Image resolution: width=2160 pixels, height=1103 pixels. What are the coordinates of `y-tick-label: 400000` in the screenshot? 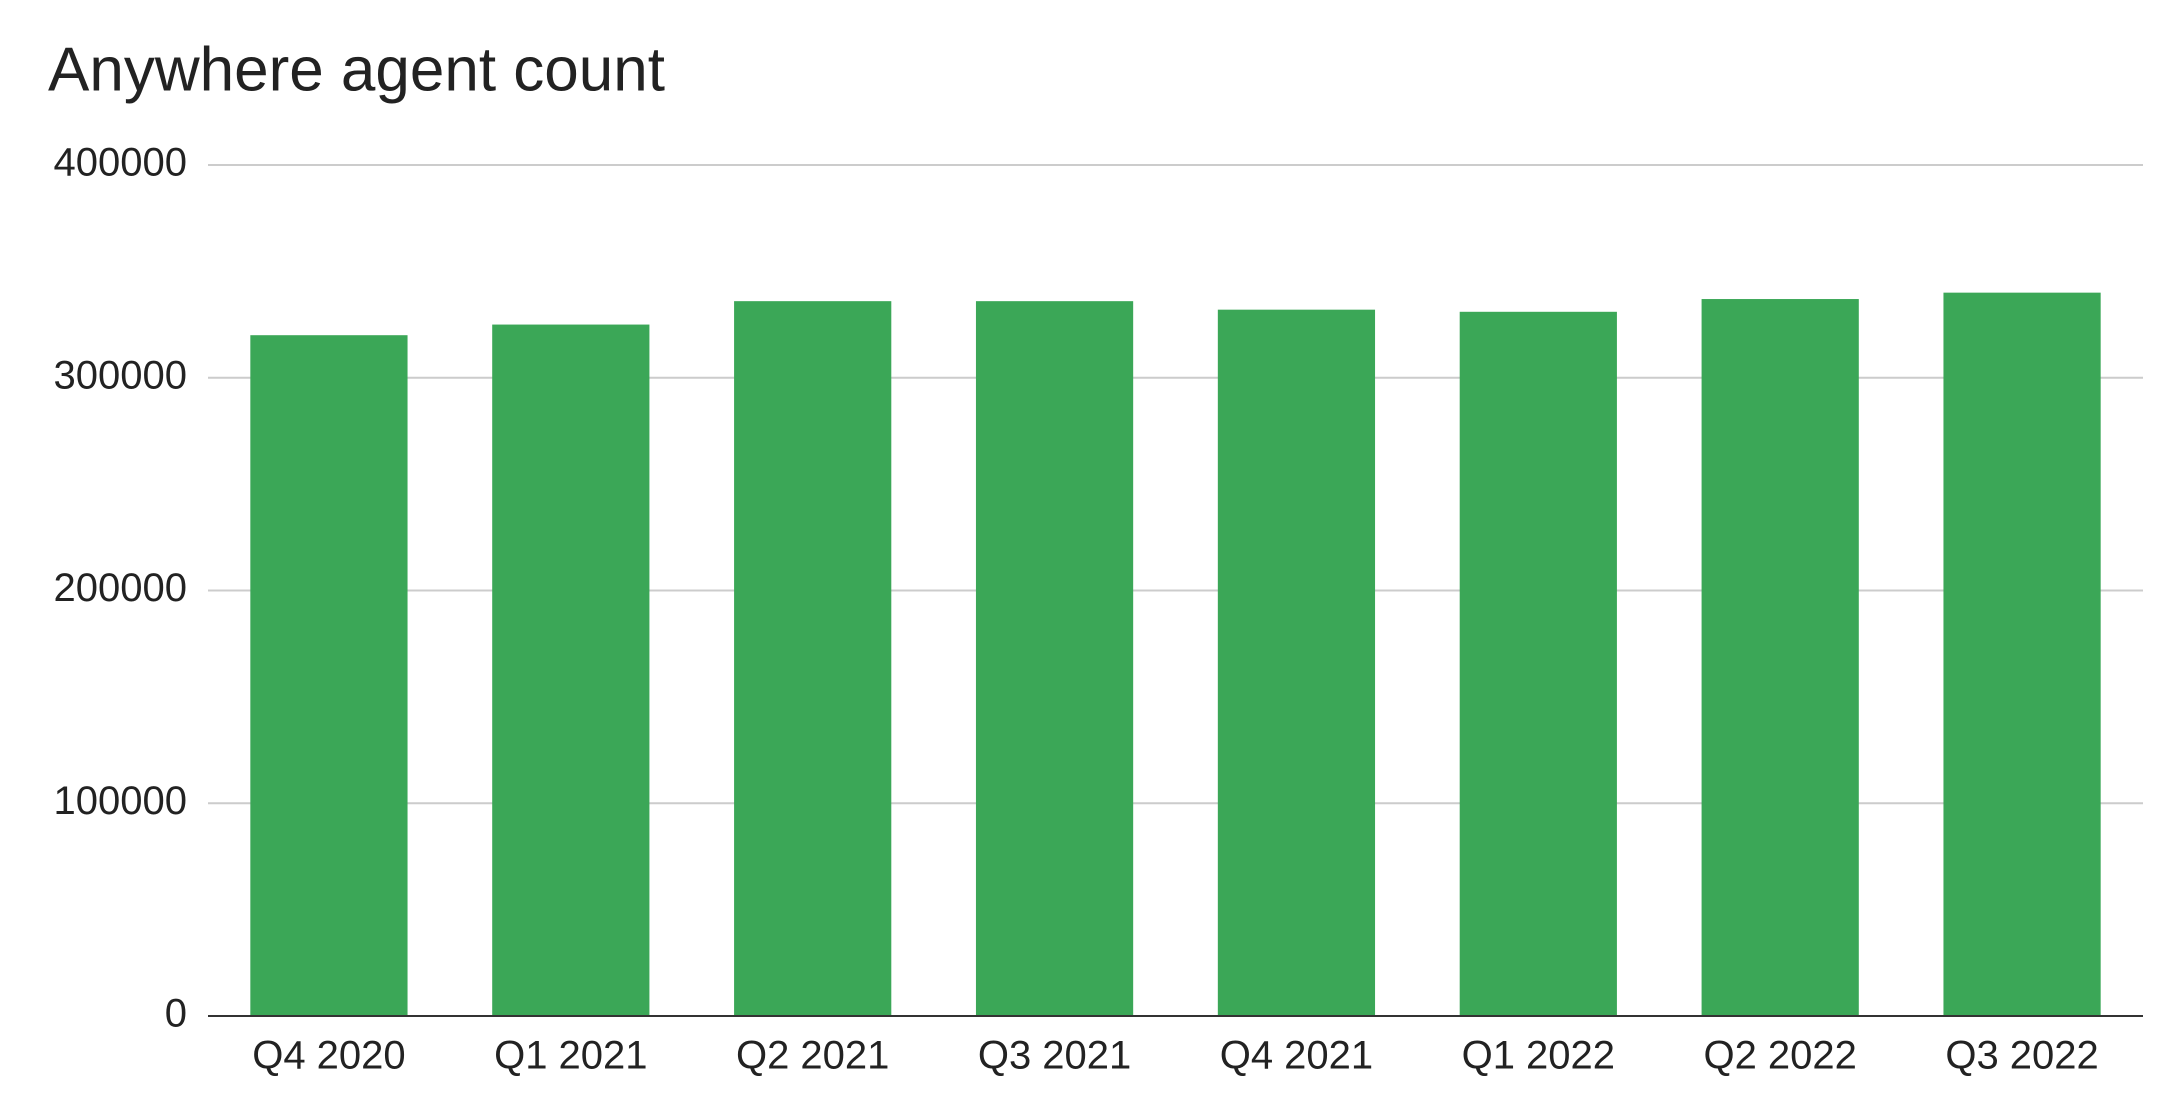 It's located at (120, 163).